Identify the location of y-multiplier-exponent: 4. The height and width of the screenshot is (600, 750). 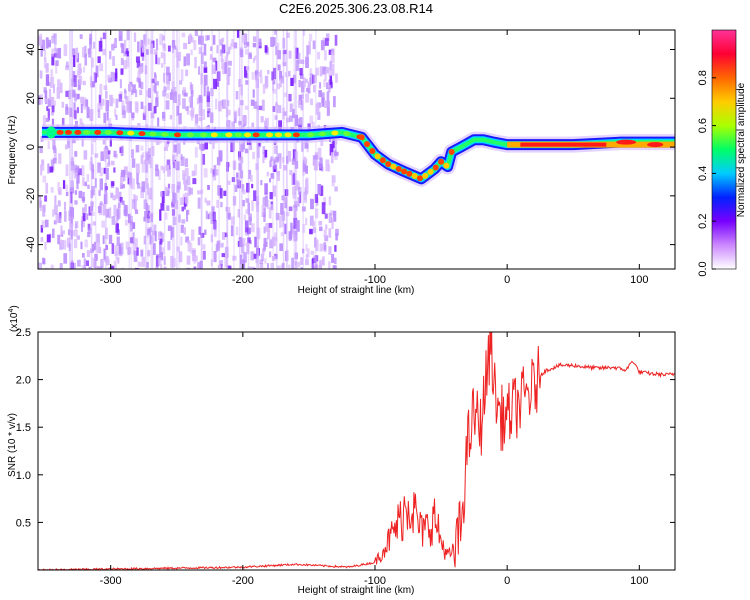
(11, 311).